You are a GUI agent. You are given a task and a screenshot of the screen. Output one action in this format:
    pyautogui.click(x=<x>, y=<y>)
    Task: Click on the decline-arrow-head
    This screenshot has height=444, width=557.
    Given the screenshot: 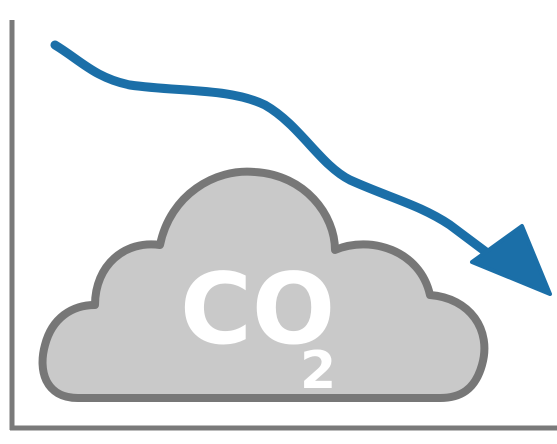 What is the action you would take?
    pyautogui.click(x=511, y=260)
    